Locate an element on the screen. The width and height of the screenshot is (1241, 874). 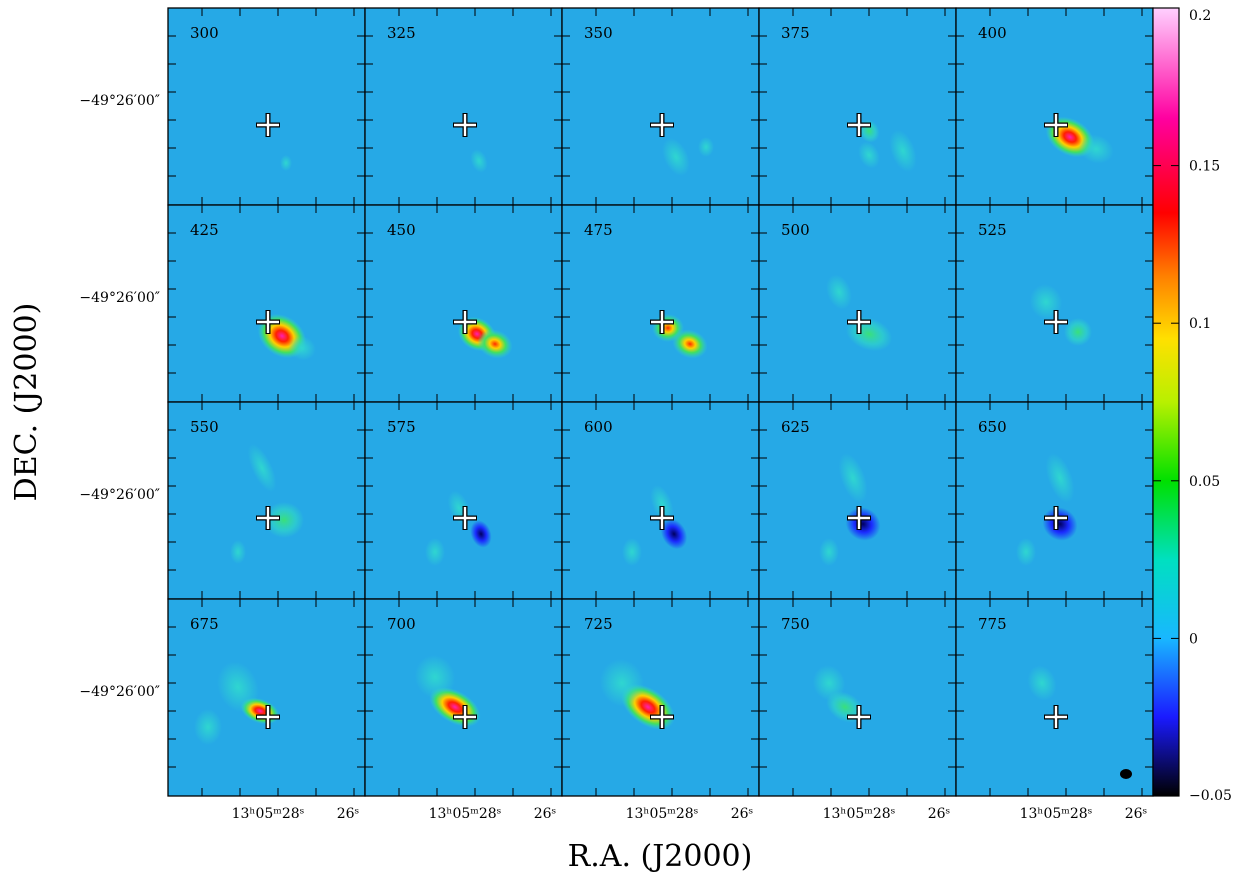
velocity-label: 450 is located at coordinates (401, 230).